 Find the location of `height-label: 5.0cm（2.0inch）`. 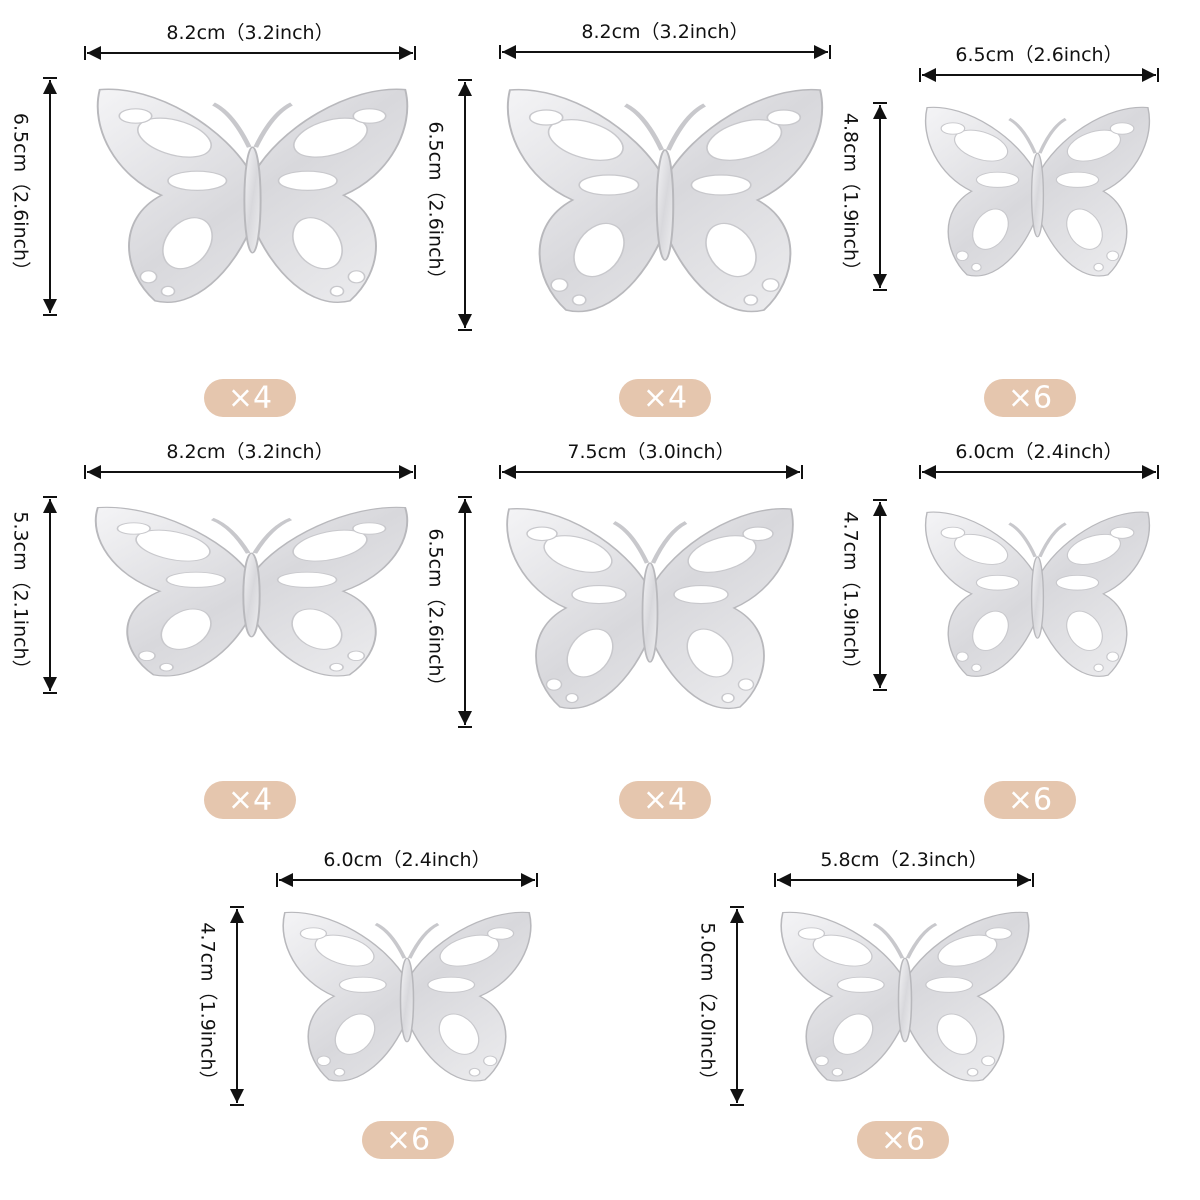

height-label: 5.0cm（2.0inch） is located at coordinates (708, 1005).